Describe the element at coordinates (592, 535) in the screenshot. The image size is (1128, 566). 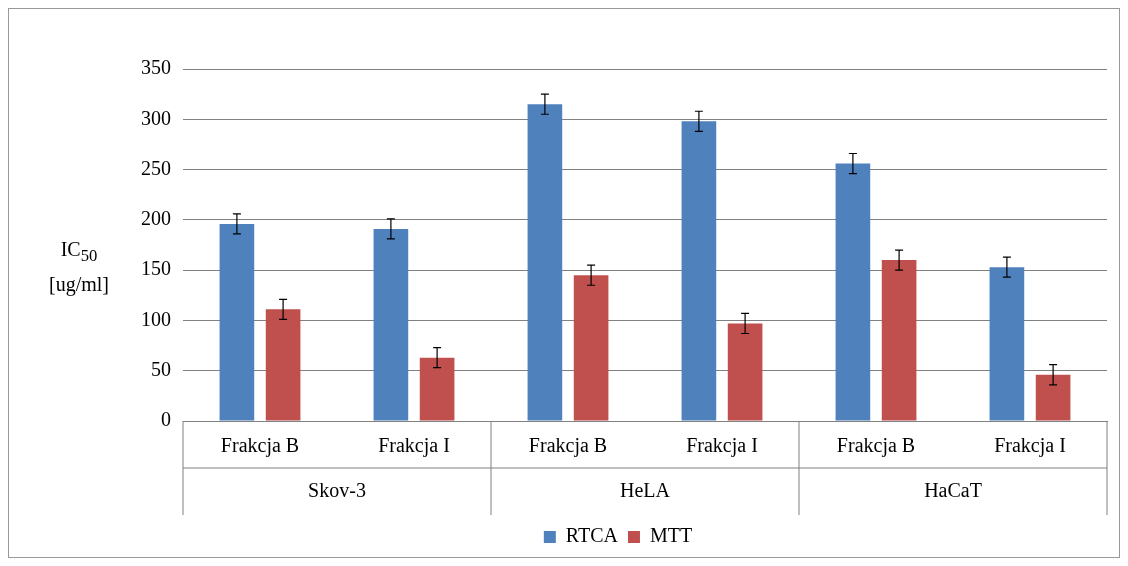
I see `legend-label: RTCA` at that location.